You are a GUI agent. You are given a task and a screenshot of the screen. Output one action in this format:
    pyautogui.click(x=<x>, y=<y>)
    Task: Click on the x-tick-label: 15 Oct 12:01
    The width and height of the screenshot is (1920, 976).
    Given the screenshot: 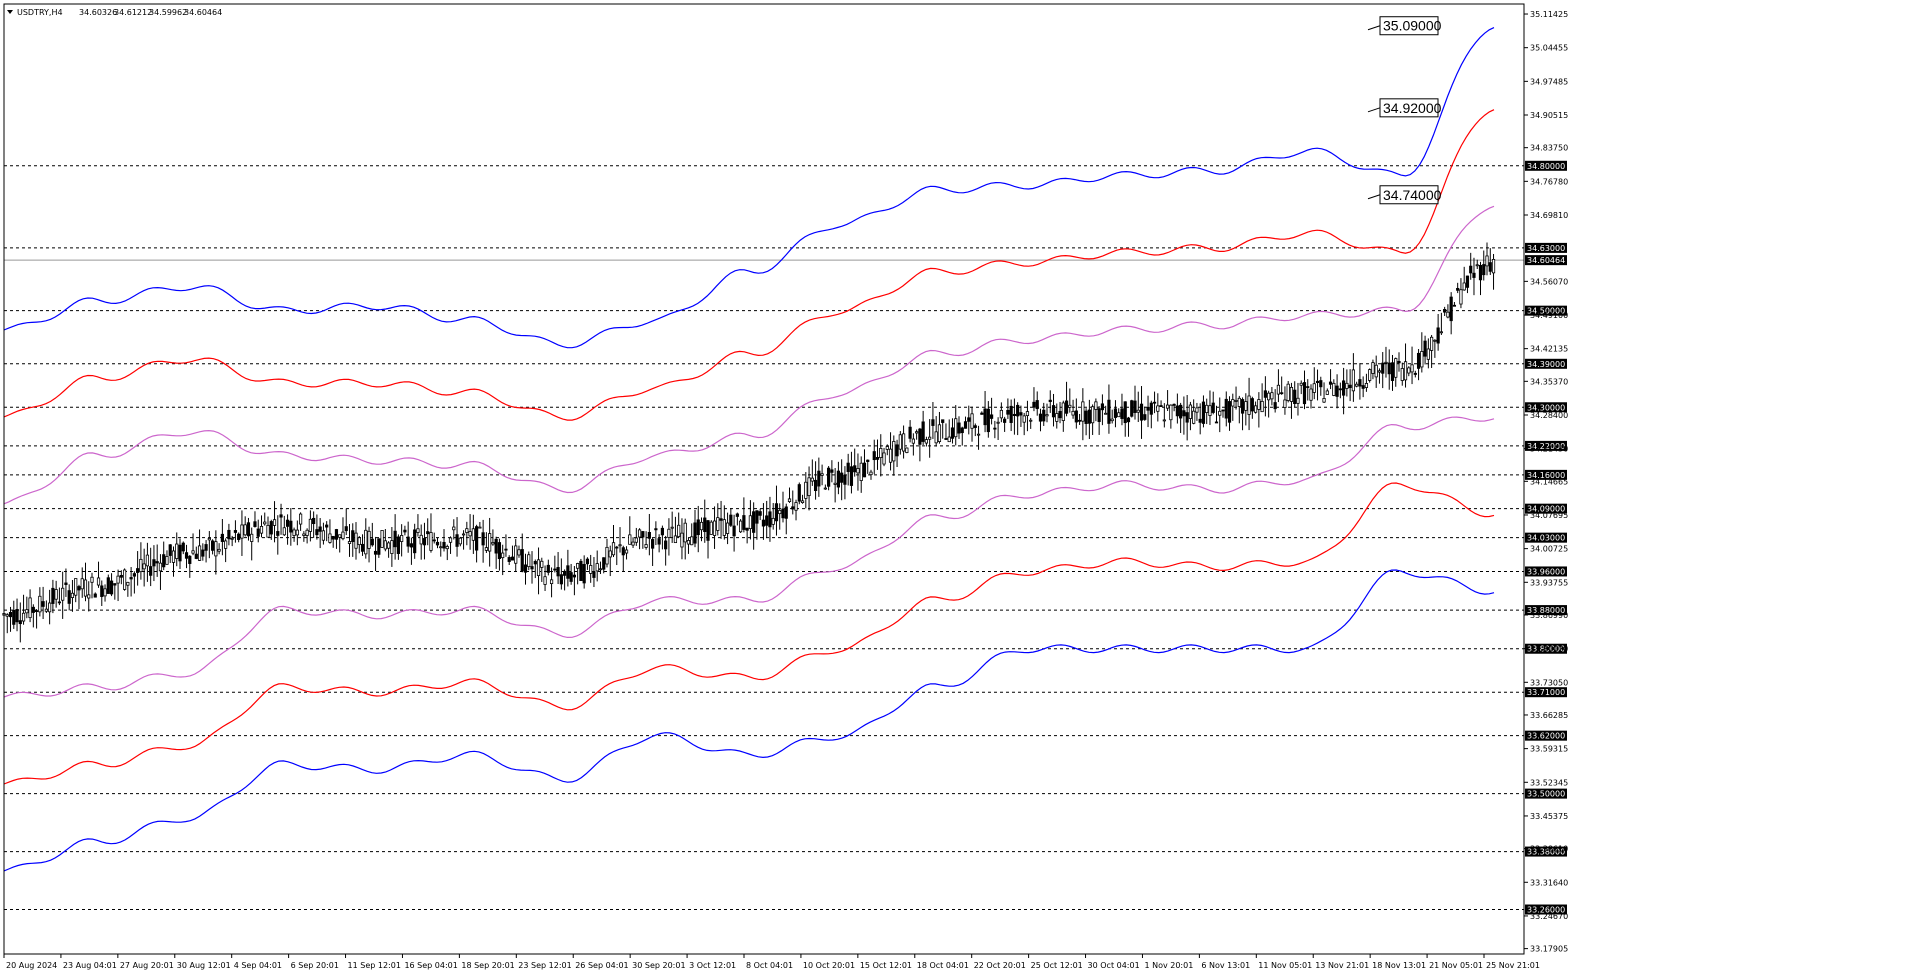 What is the action you would take?
    pyautogui.click(x=886, y=965)
    